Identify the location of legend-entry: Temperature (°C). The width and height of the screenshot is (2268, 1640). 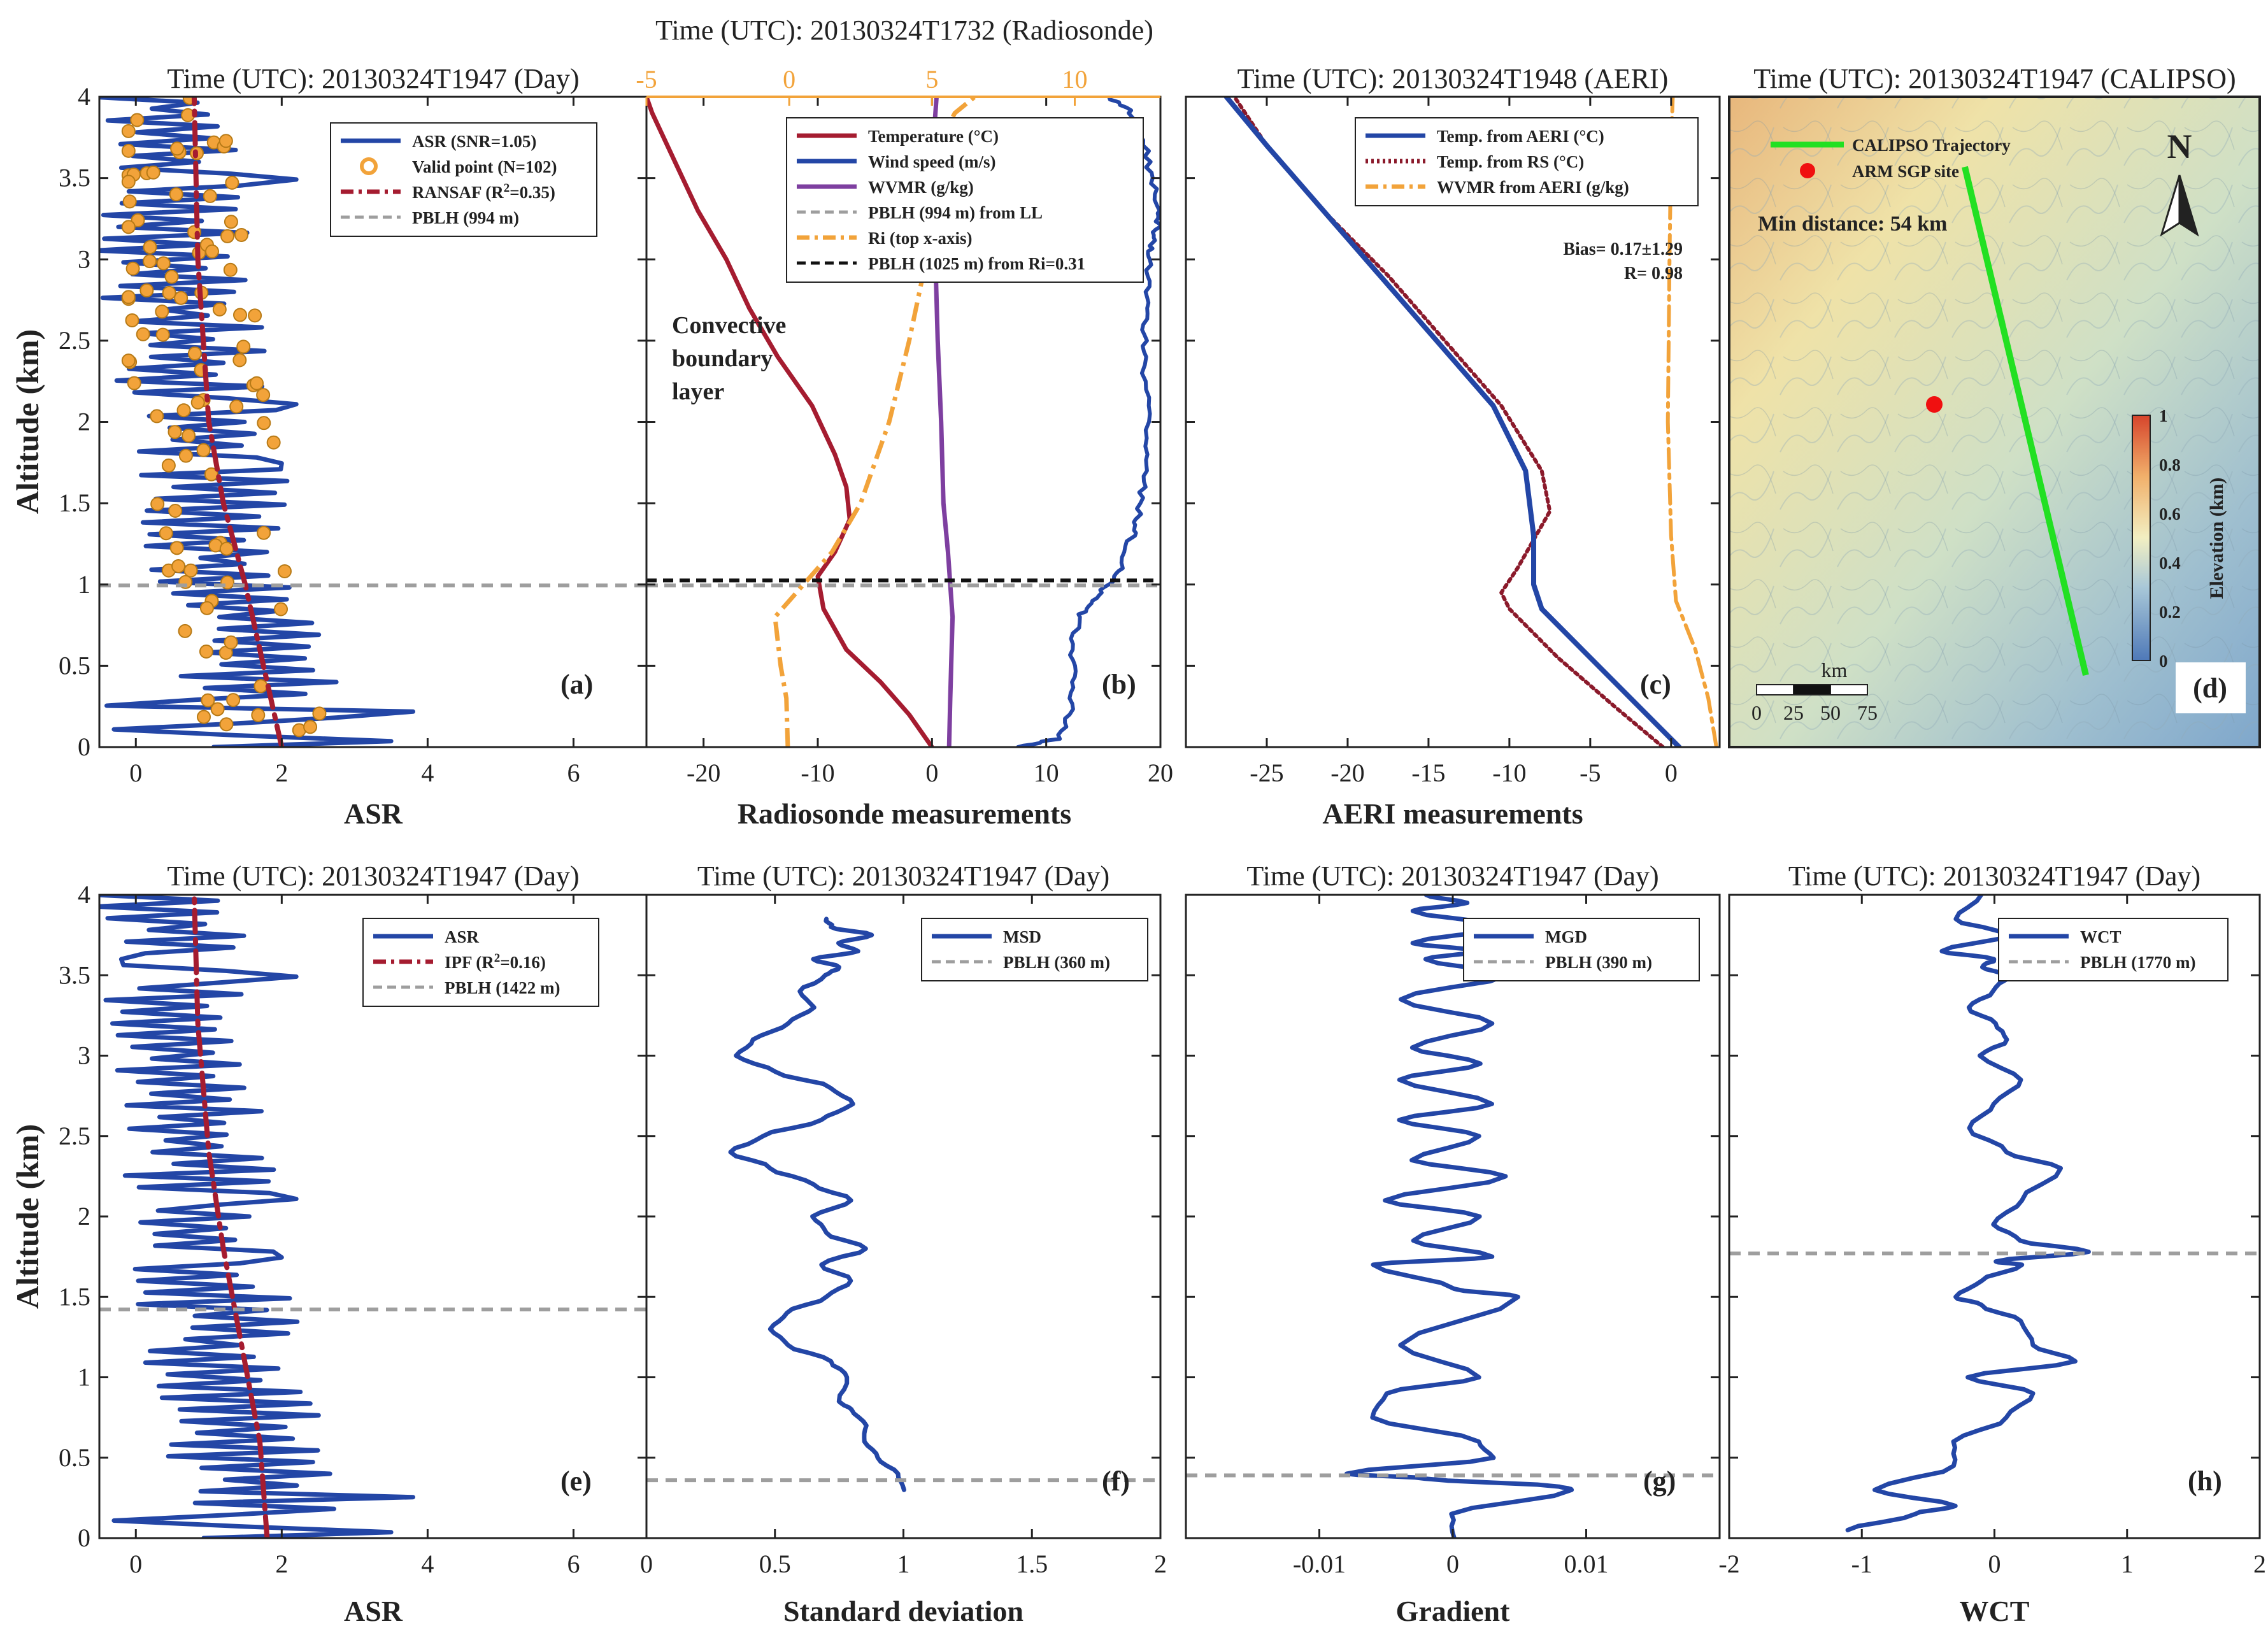
(933, 136).